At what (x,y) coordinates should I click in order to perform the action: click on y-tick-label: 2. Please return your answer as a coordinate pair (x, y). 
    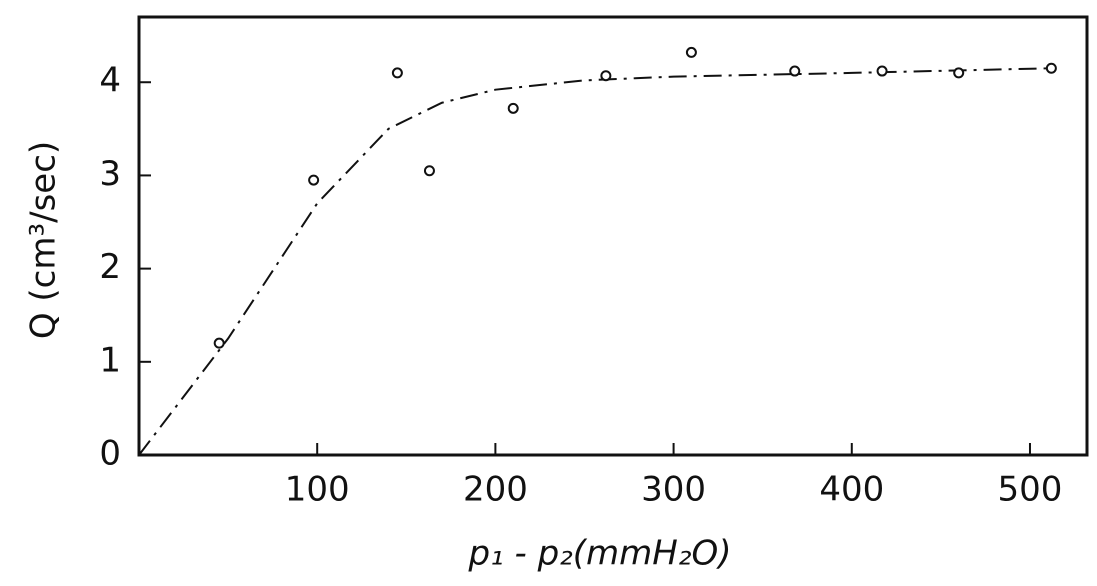
    Looking at the image, I should click on (110, 267).